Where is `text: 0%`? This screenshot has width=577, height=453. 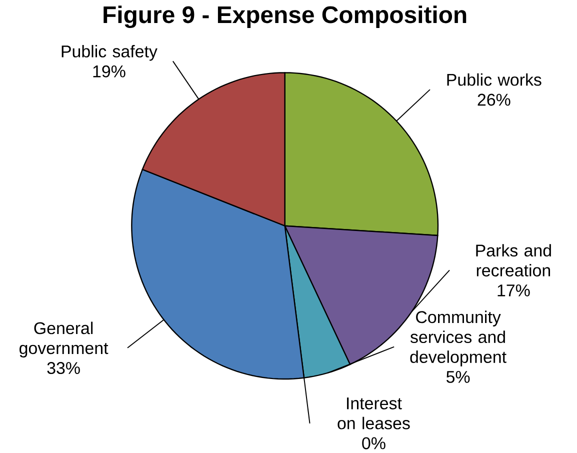
text: 0% is located at coordinates (374, 443).